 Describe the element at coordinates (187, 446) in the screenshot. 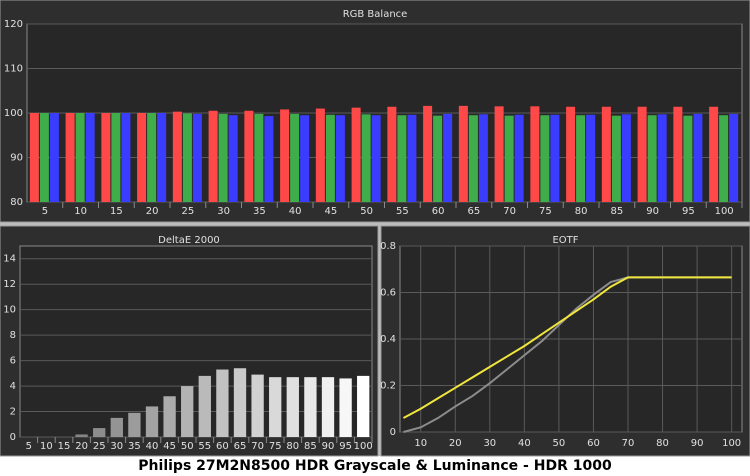

I see `x-tick-label: 50` at that location.